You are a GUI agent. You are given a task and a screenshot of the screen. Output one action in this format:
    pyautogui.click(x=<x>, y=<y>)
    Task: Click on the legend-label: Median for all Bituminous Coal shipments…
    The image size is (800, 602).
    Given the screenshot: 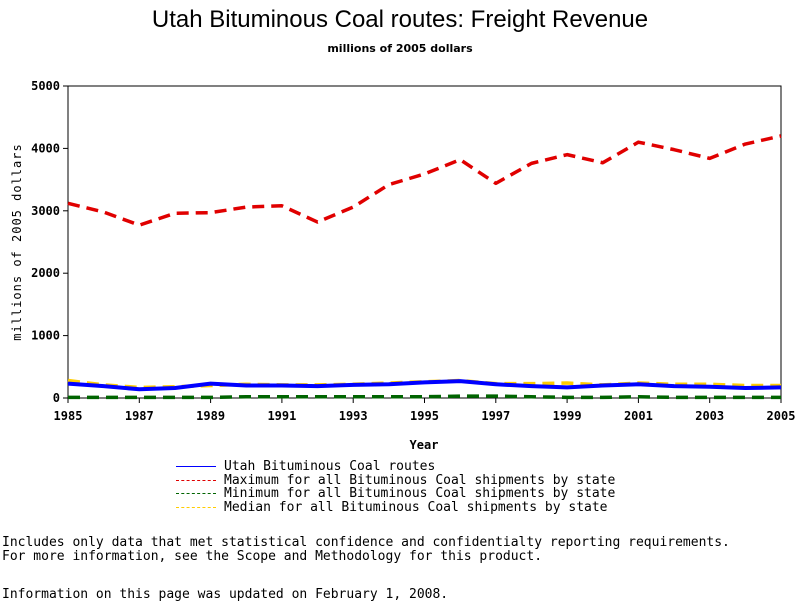 What is the action you would take?
    pyautogui.click(x=416, y=507)
    